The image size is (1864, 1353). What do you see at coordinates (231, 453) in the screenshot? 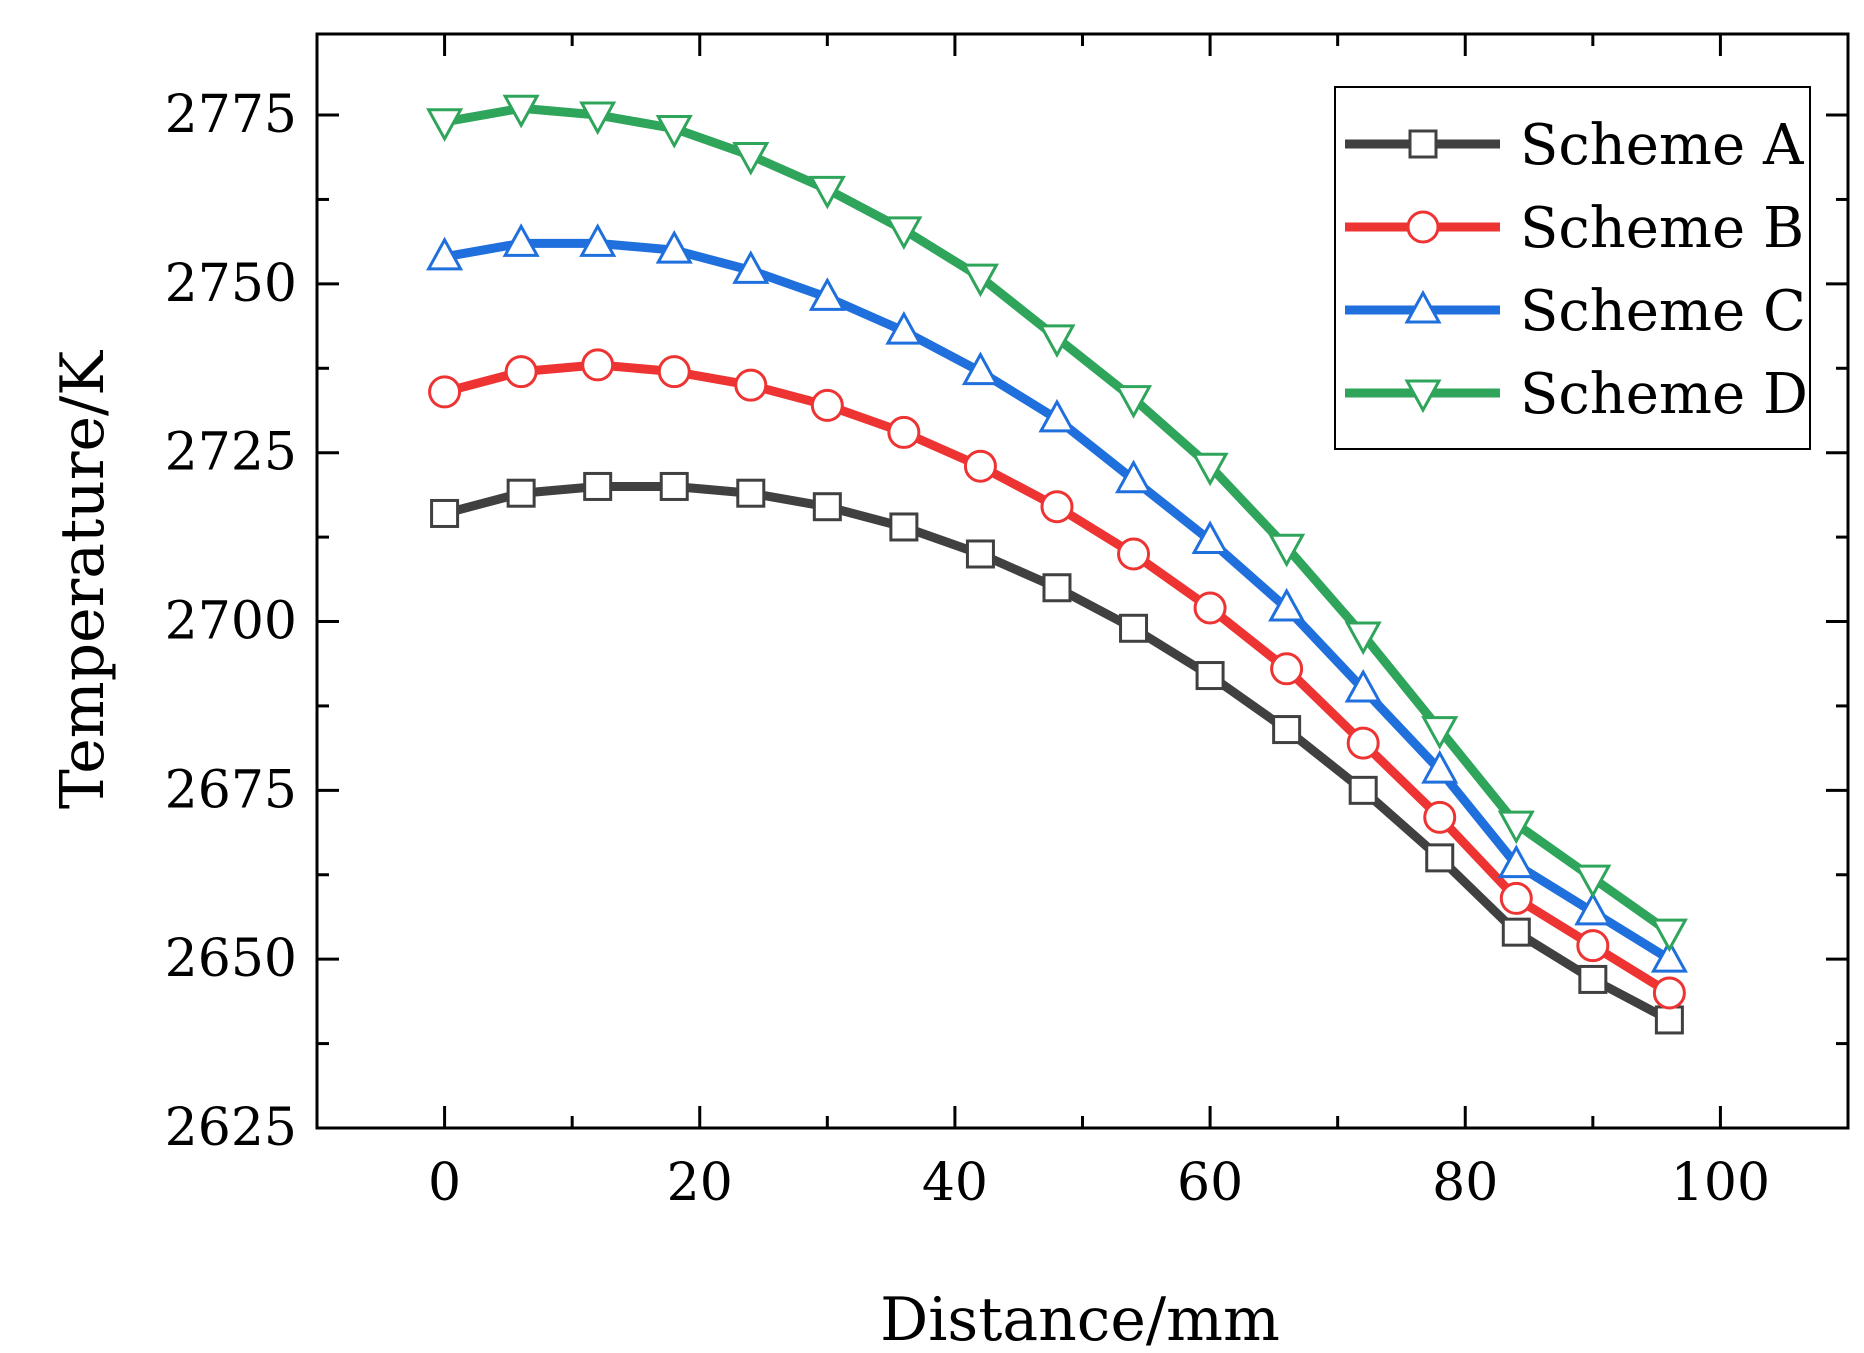
I see `y-tick-label: 2725` at bounding box center [231, 453].